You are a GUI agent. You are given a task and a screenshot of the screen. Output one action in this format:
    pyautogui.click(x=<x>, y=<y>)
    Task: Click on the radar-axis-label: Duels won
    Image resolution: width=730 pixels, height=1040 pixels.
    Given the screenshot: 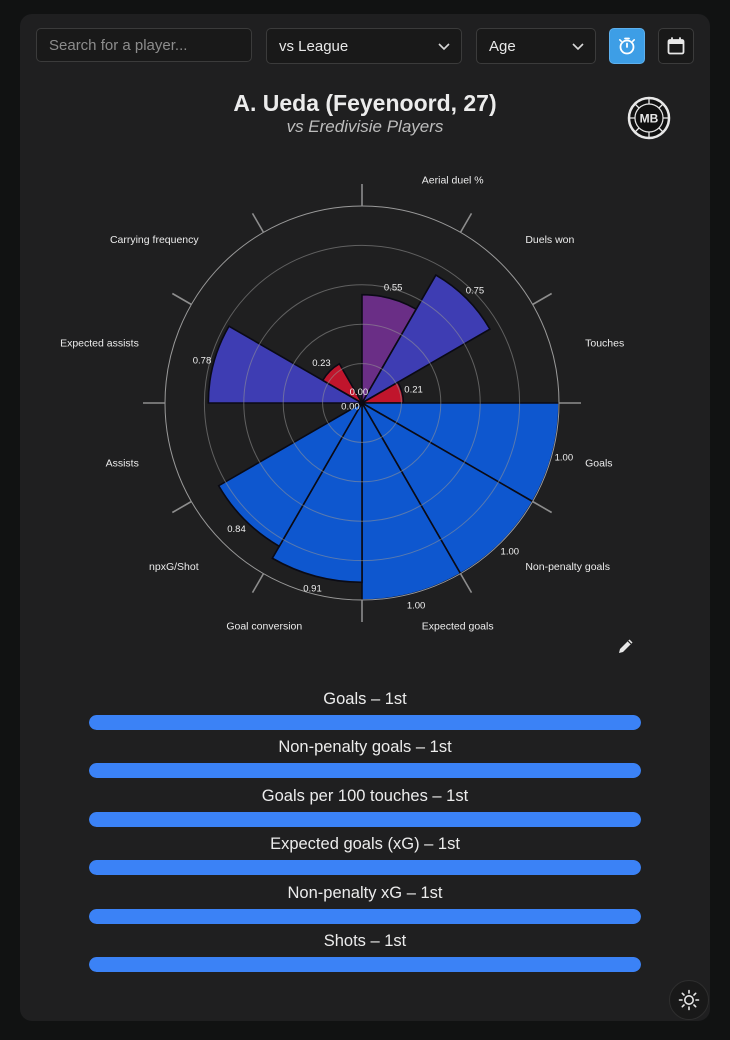 What is the action you would take?
    pyautogui.click(x=549, y=240)
    